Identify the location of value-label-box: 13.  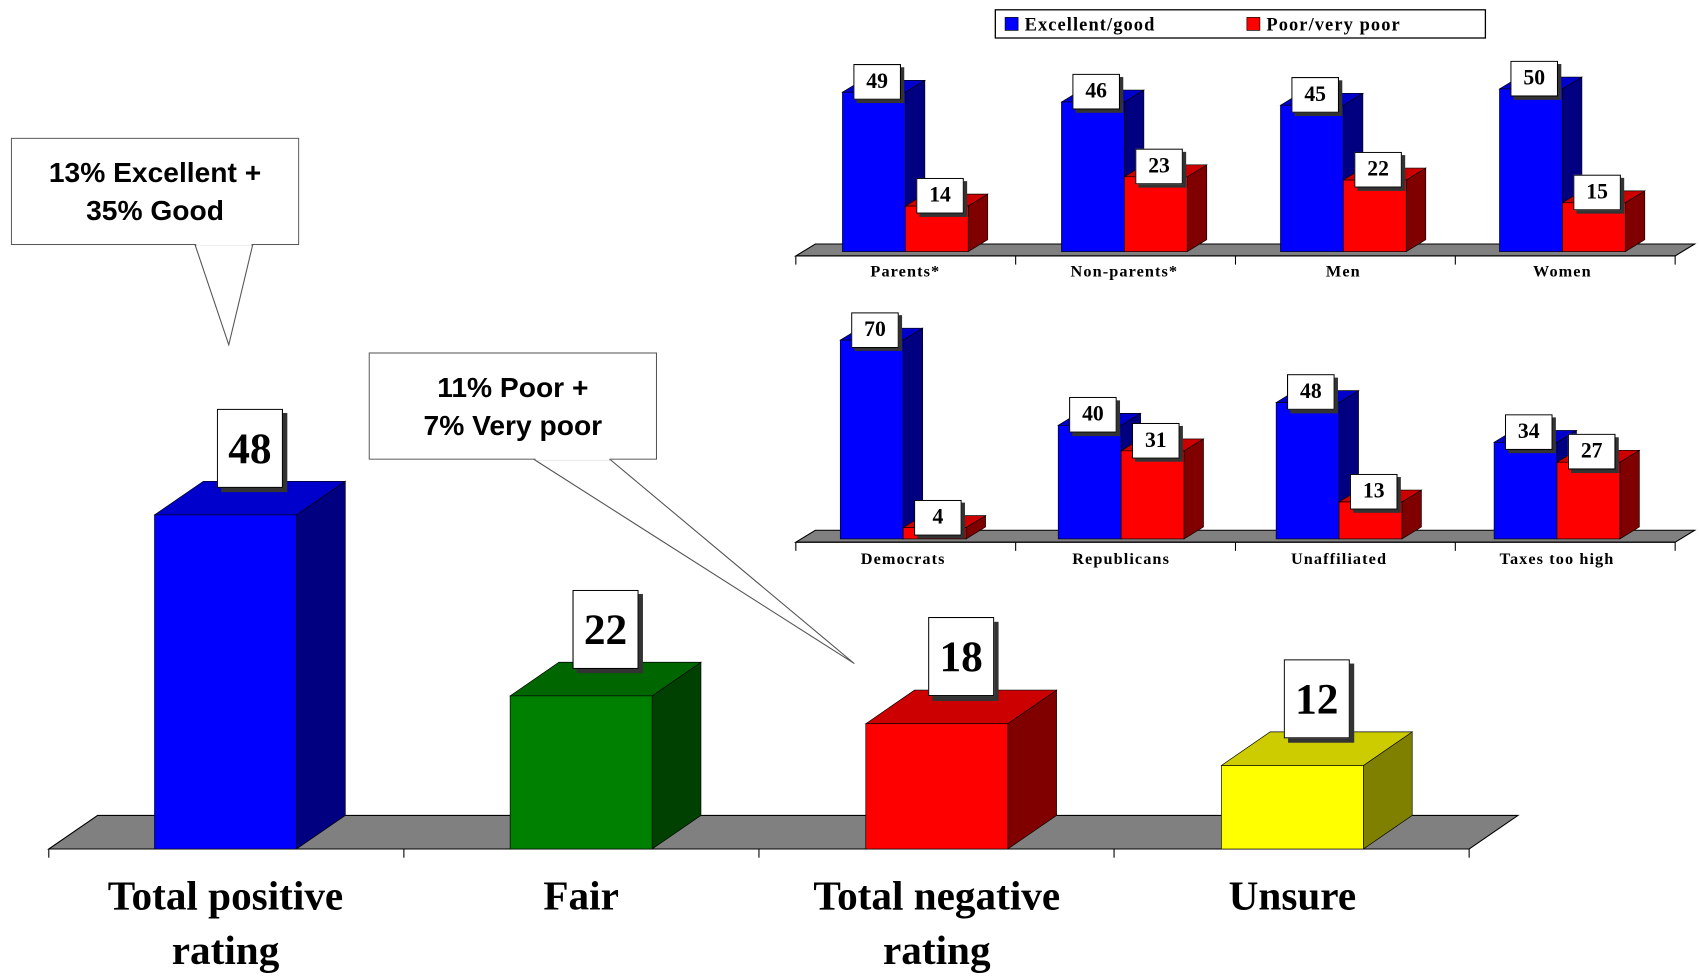
(1373, 491).